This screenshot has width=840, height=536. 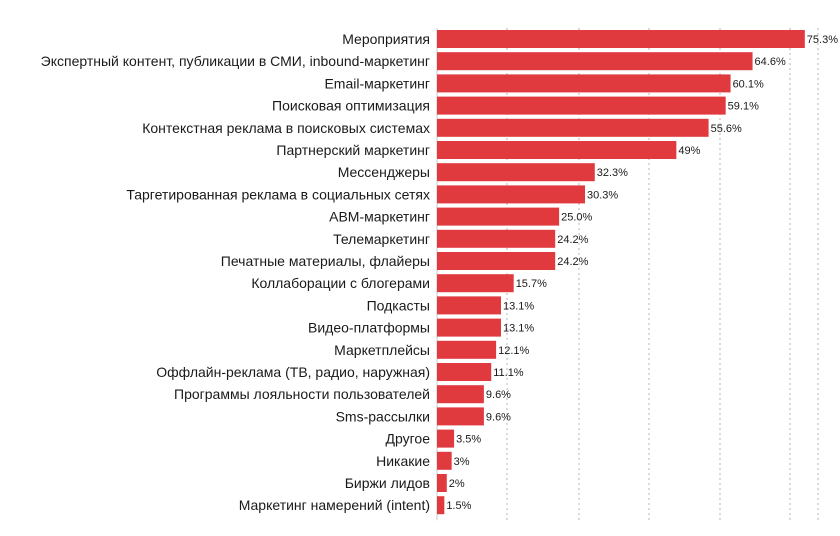 What do you see at coordinates (602, 195) in the screenshot?
I see `value-label-7: 30.3%` at bounding box center [602, 195].